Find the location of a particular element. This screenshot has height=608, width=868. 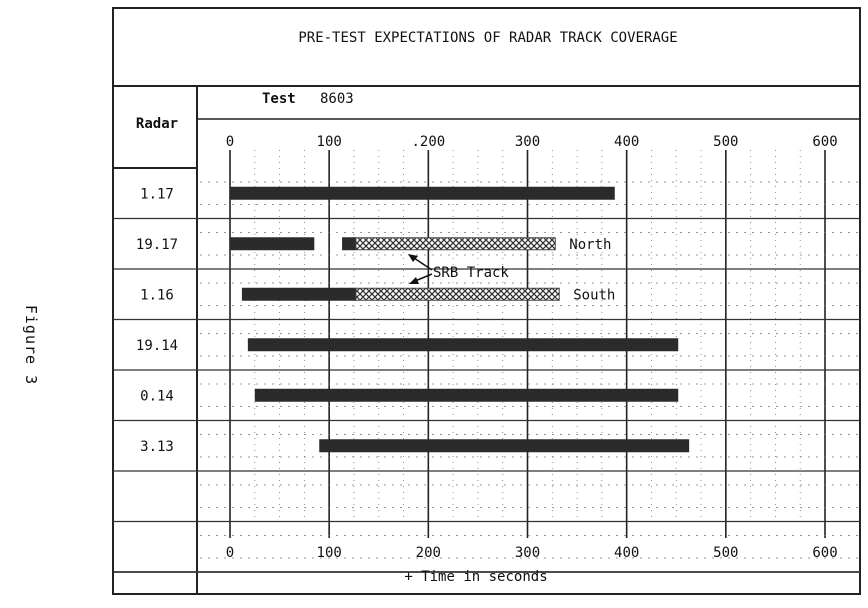

x-tick-label-bottom: 400 is located at coordinates (626, 553).